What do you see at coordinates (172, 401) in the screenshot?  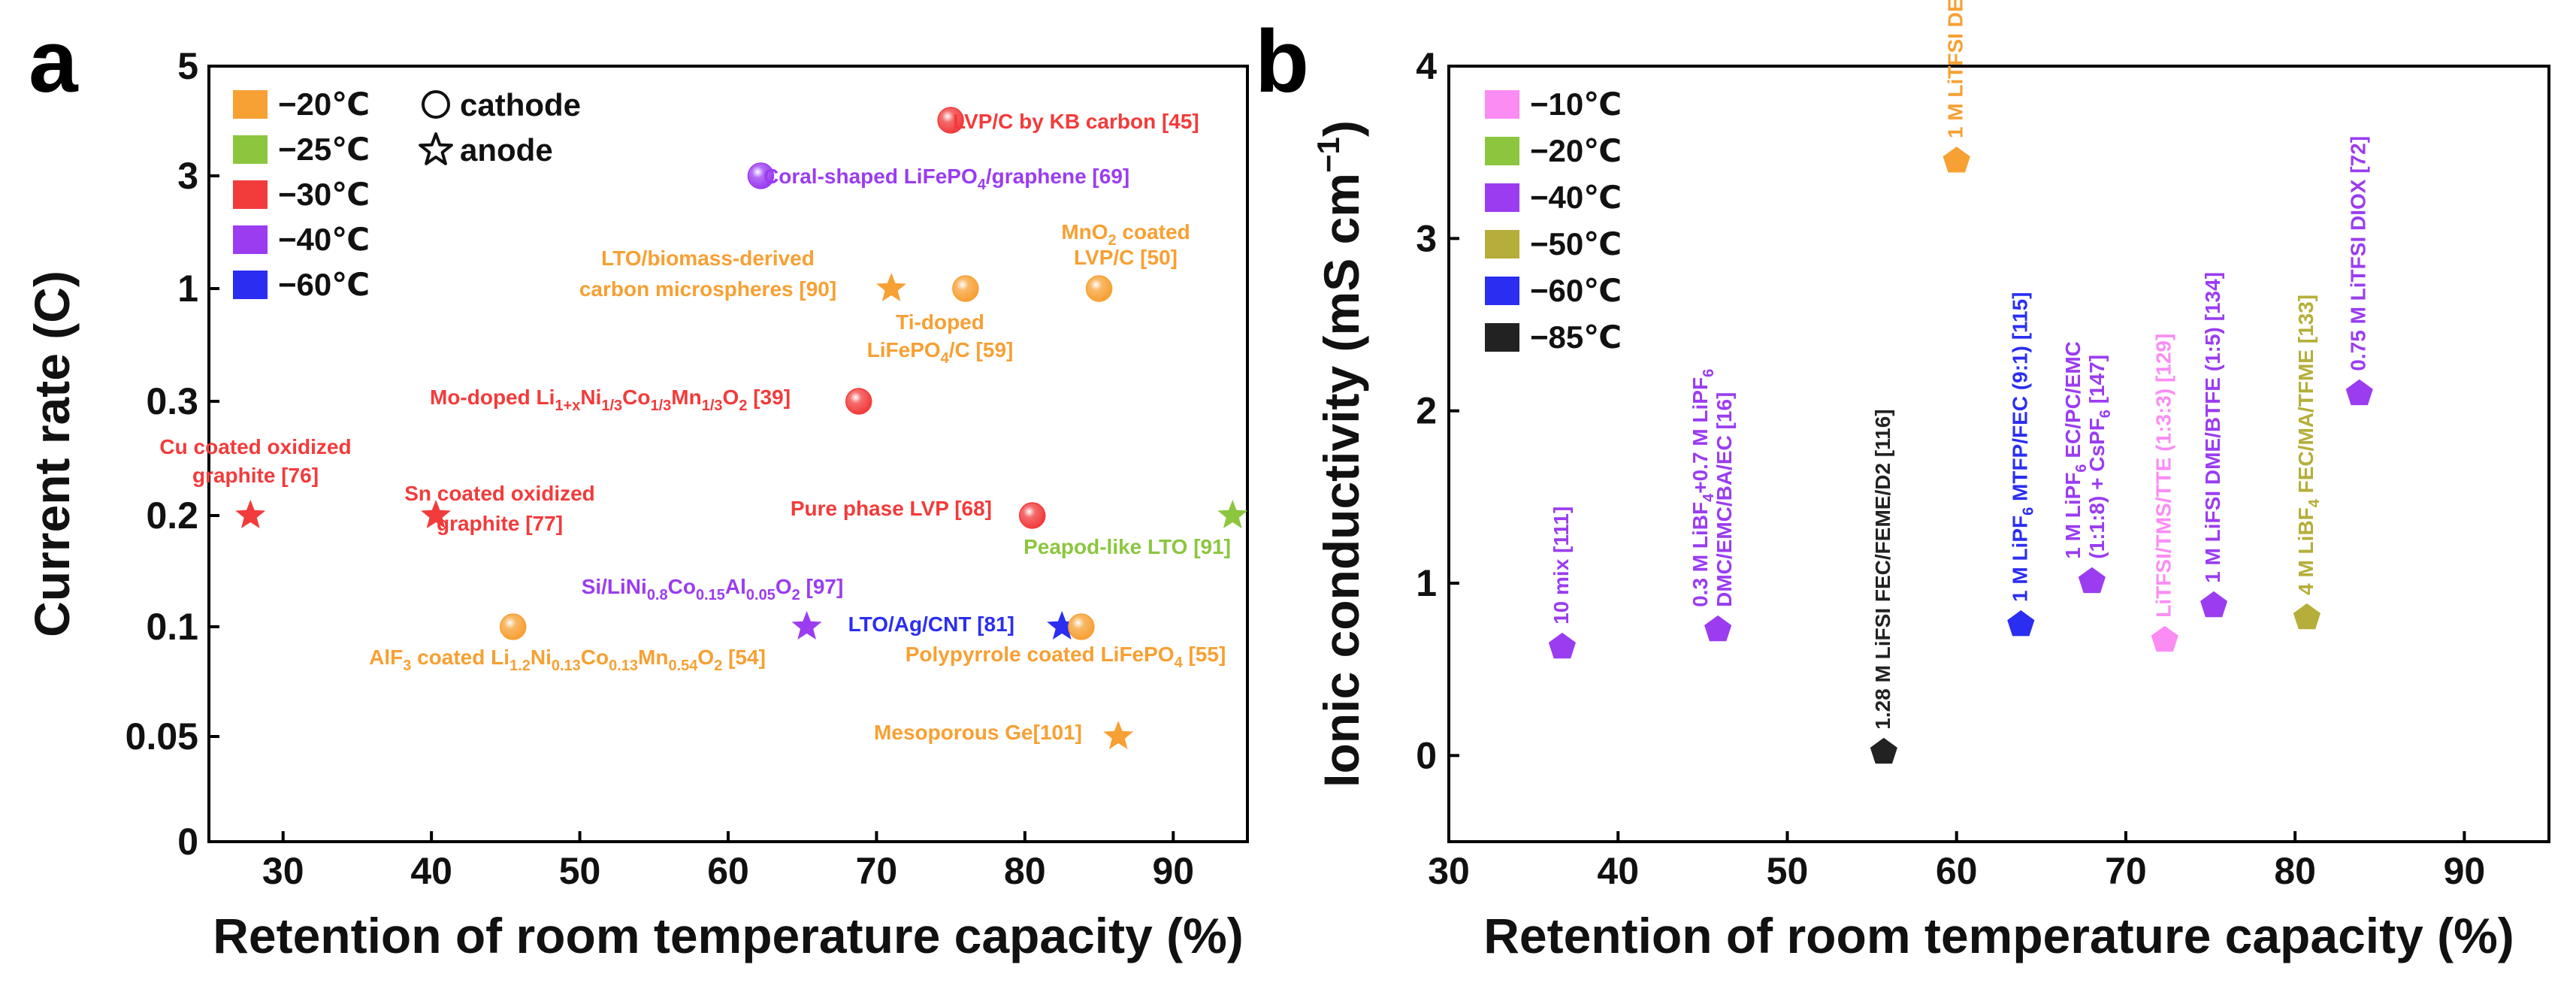 I see `y-tick-label-a: 0.3` at bounding box center [172, 401].